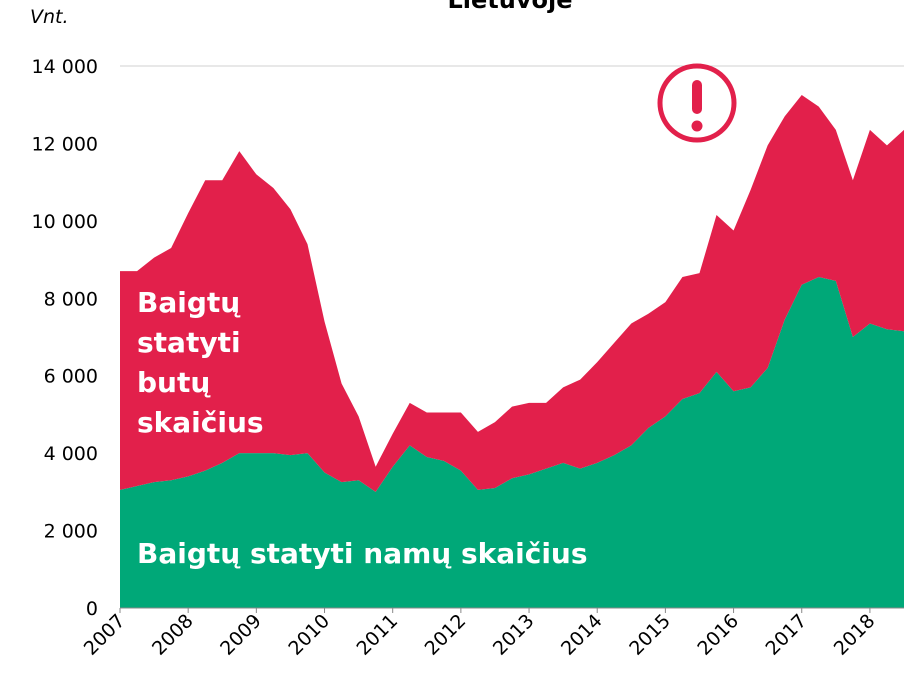 Image resolution: width=904 pixels, height=686 pixels. I want to click on x-tick-label: 2017, so click(787, 635).